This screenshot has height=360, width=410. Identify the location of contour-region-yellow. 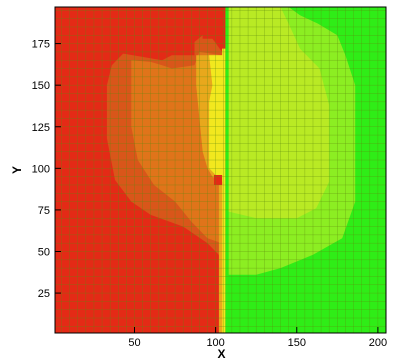
(217, 190).